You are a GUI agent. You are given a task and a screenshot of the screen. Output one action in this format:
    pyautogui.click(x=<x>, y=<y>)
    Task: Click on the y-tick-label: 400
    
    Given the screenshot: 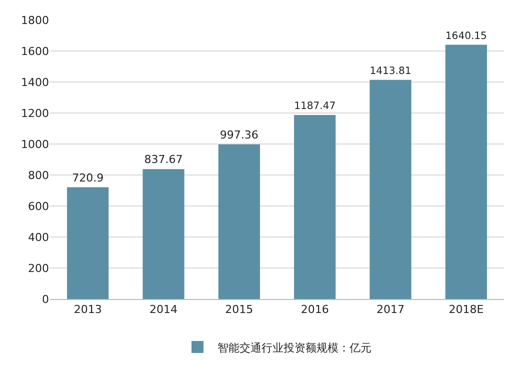 What is the action you would take?
    pyautogui.click(x=38, y=237)
    